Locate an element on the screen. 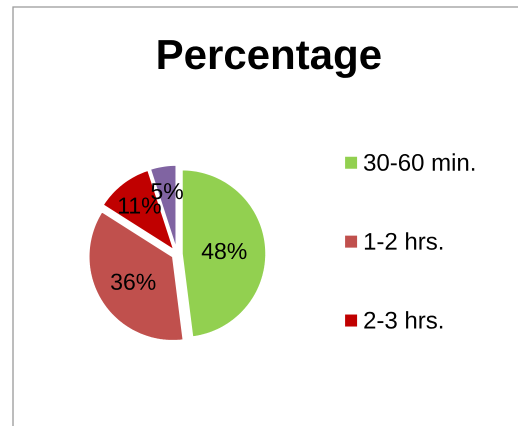  data-label: 48% is located at coordinates (224, 251).